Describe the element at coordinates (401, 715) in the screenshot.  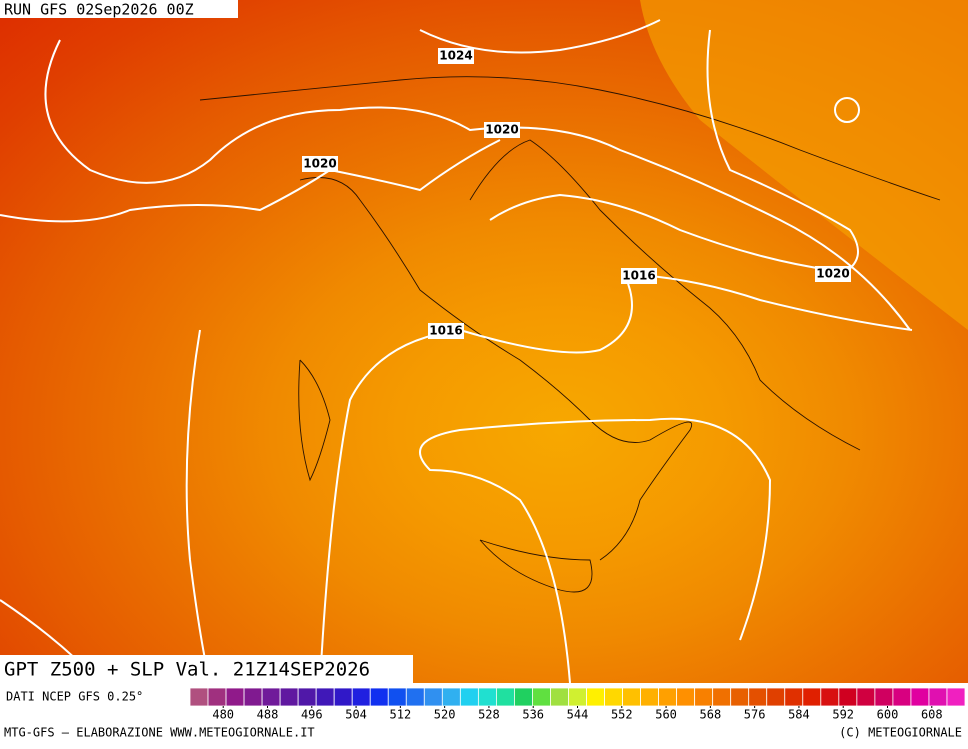
I see `colorbar-tick-label: 512` at that location.